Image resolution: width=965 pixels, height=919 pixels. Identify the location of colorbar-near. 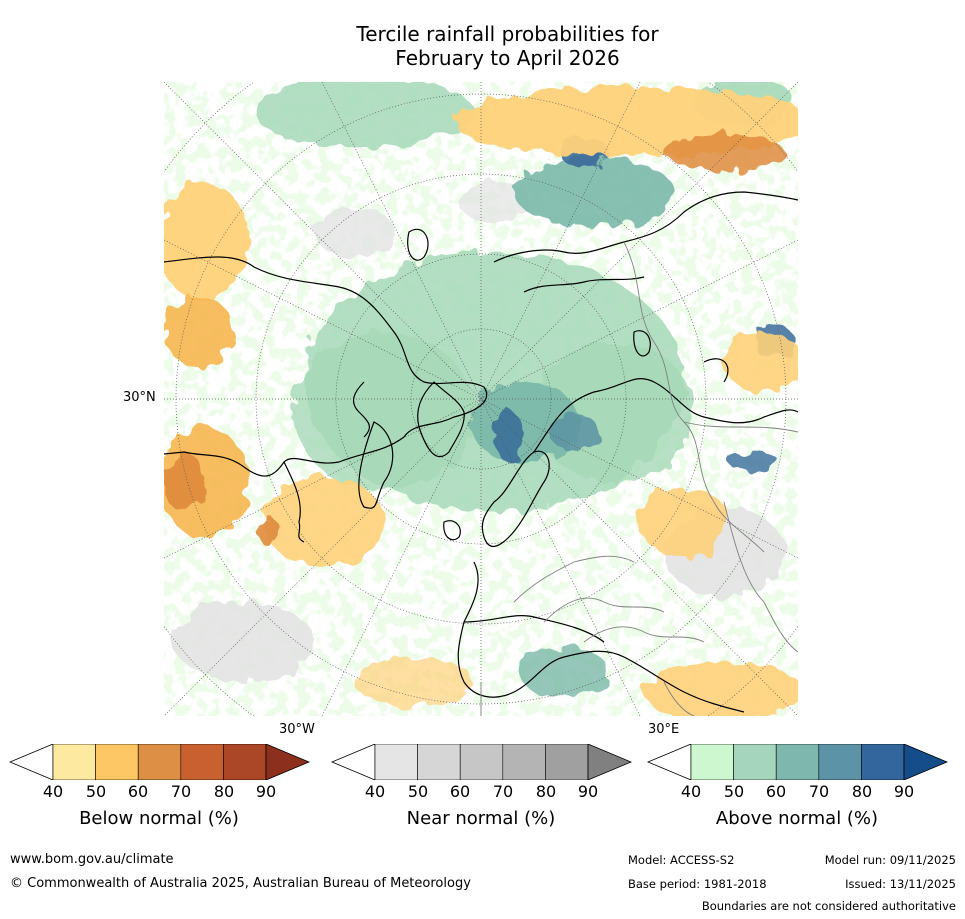
(481, 762).